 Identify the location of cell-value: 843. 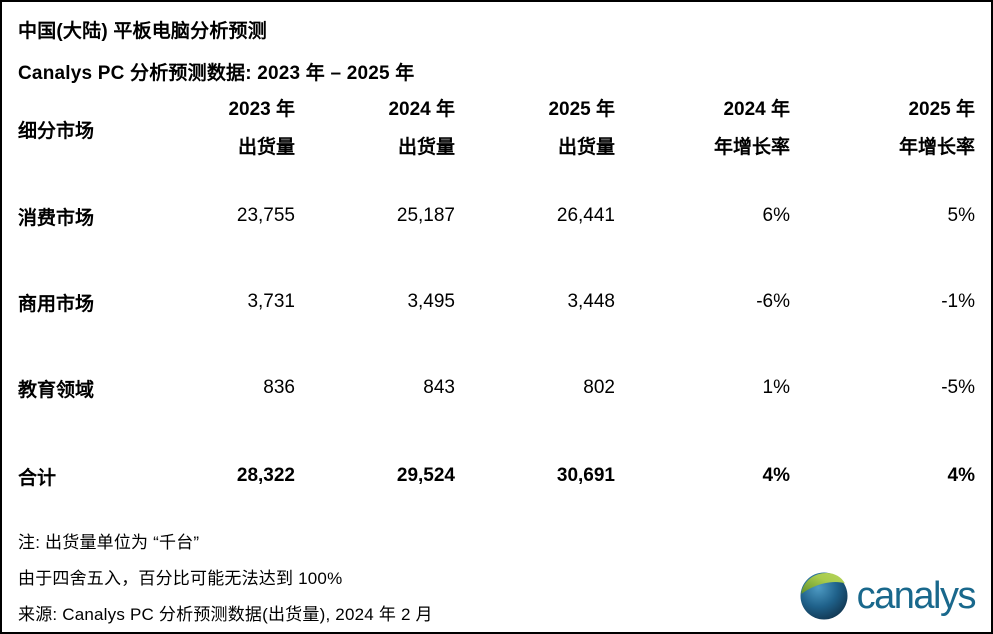
(439, 387).